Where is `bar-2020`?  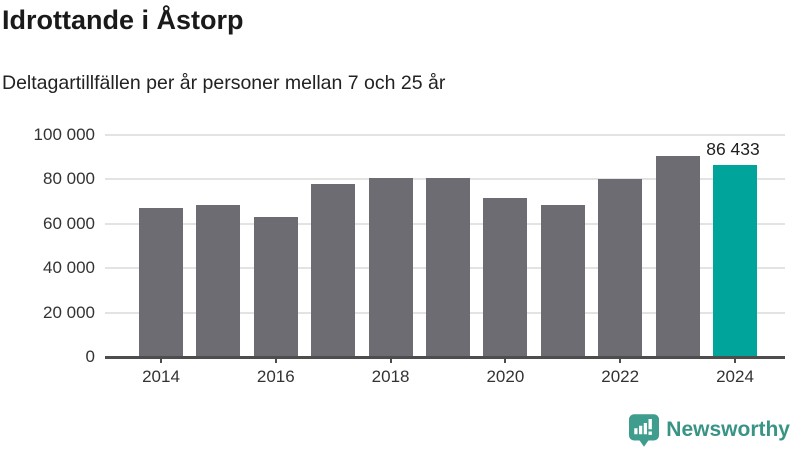
bar-2020 is located at coordinates (505, 277).